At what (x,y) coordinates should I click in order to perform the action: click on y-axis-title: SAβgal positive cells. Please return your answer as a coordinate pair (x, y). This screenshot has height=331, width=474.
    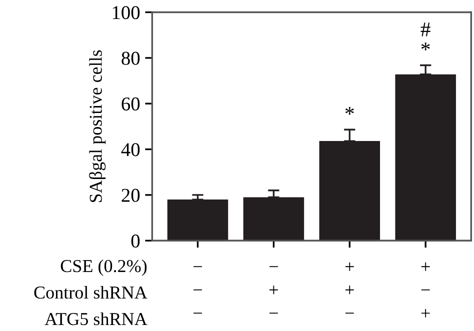
    Looking at the image, I should click on (97, 126).